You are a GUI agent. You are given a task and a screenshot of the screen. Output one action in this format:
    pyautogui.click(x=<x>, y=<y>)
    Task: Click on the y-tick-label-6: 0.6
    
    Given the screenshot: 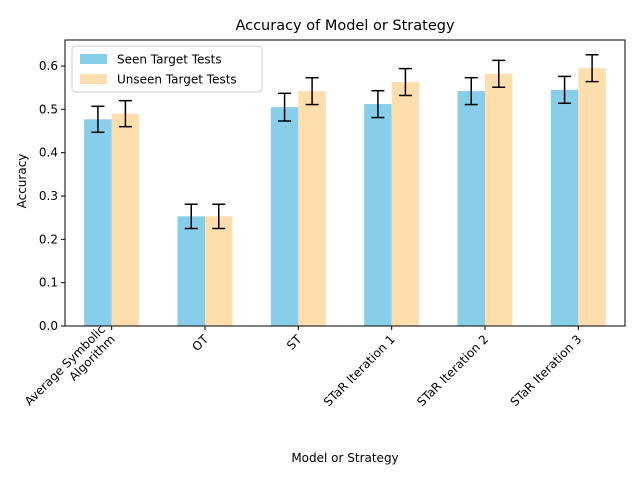 What is the action you would take?
    pyautogui.click(x=48, y=66)
    